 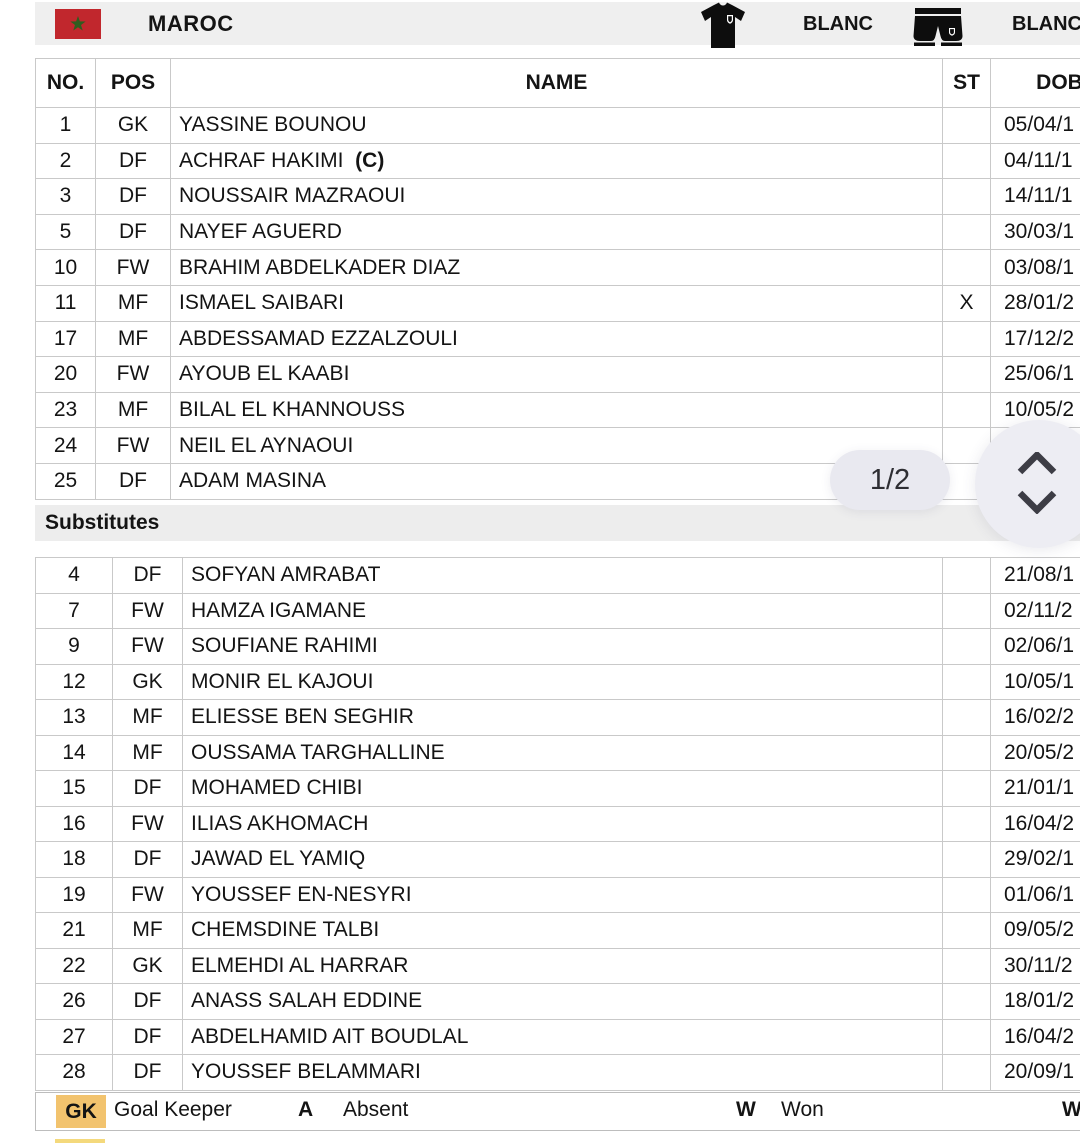 What do you see at coordinates (74, 1036) in the screenshot?
I see `player-number: 27` at bounding box center [74, 1036].